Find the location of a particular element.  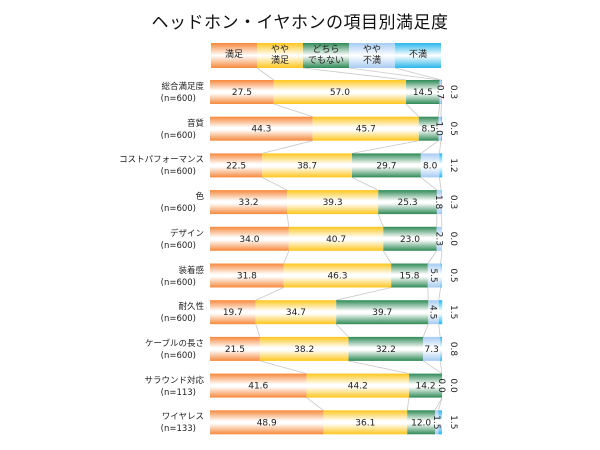

data-label: 14.5 is located at coordinates (423, 93).